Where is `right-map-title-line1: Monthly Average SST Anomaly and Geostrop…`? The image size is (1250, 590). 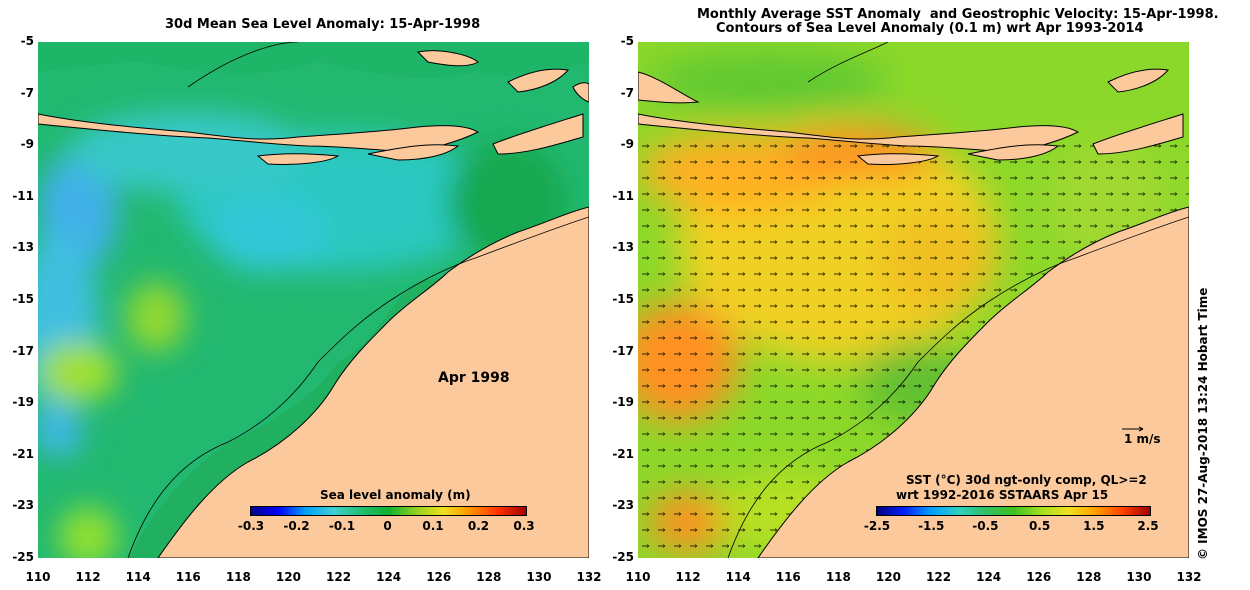 right-map-title-line1: Monthly Average SST Anomaly and Geostrop… is located at coordinates (958, 14).